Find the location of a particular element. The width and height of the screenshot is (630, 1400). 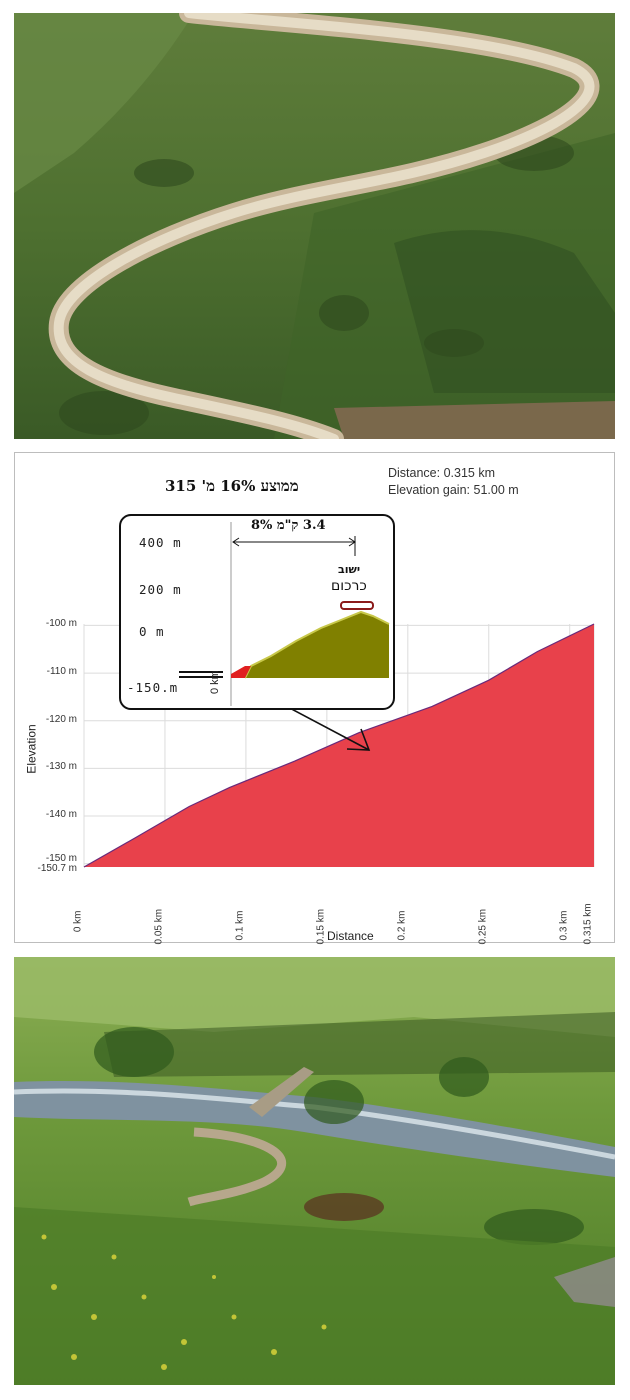

inset-ytick-0: 0 m is located at coordinates (152, 631).